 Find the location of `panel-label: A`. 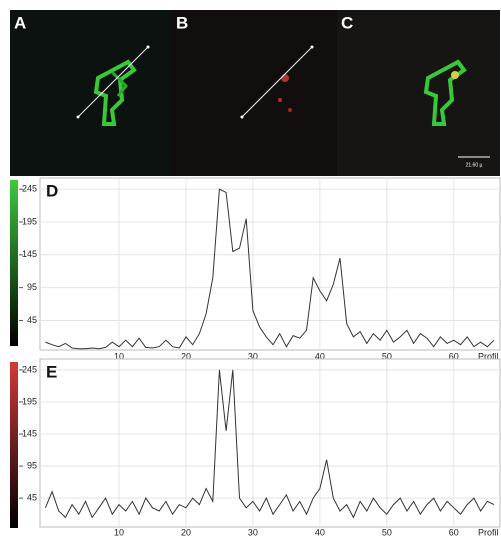

panel-label: A is located at coordinates (20, 22).